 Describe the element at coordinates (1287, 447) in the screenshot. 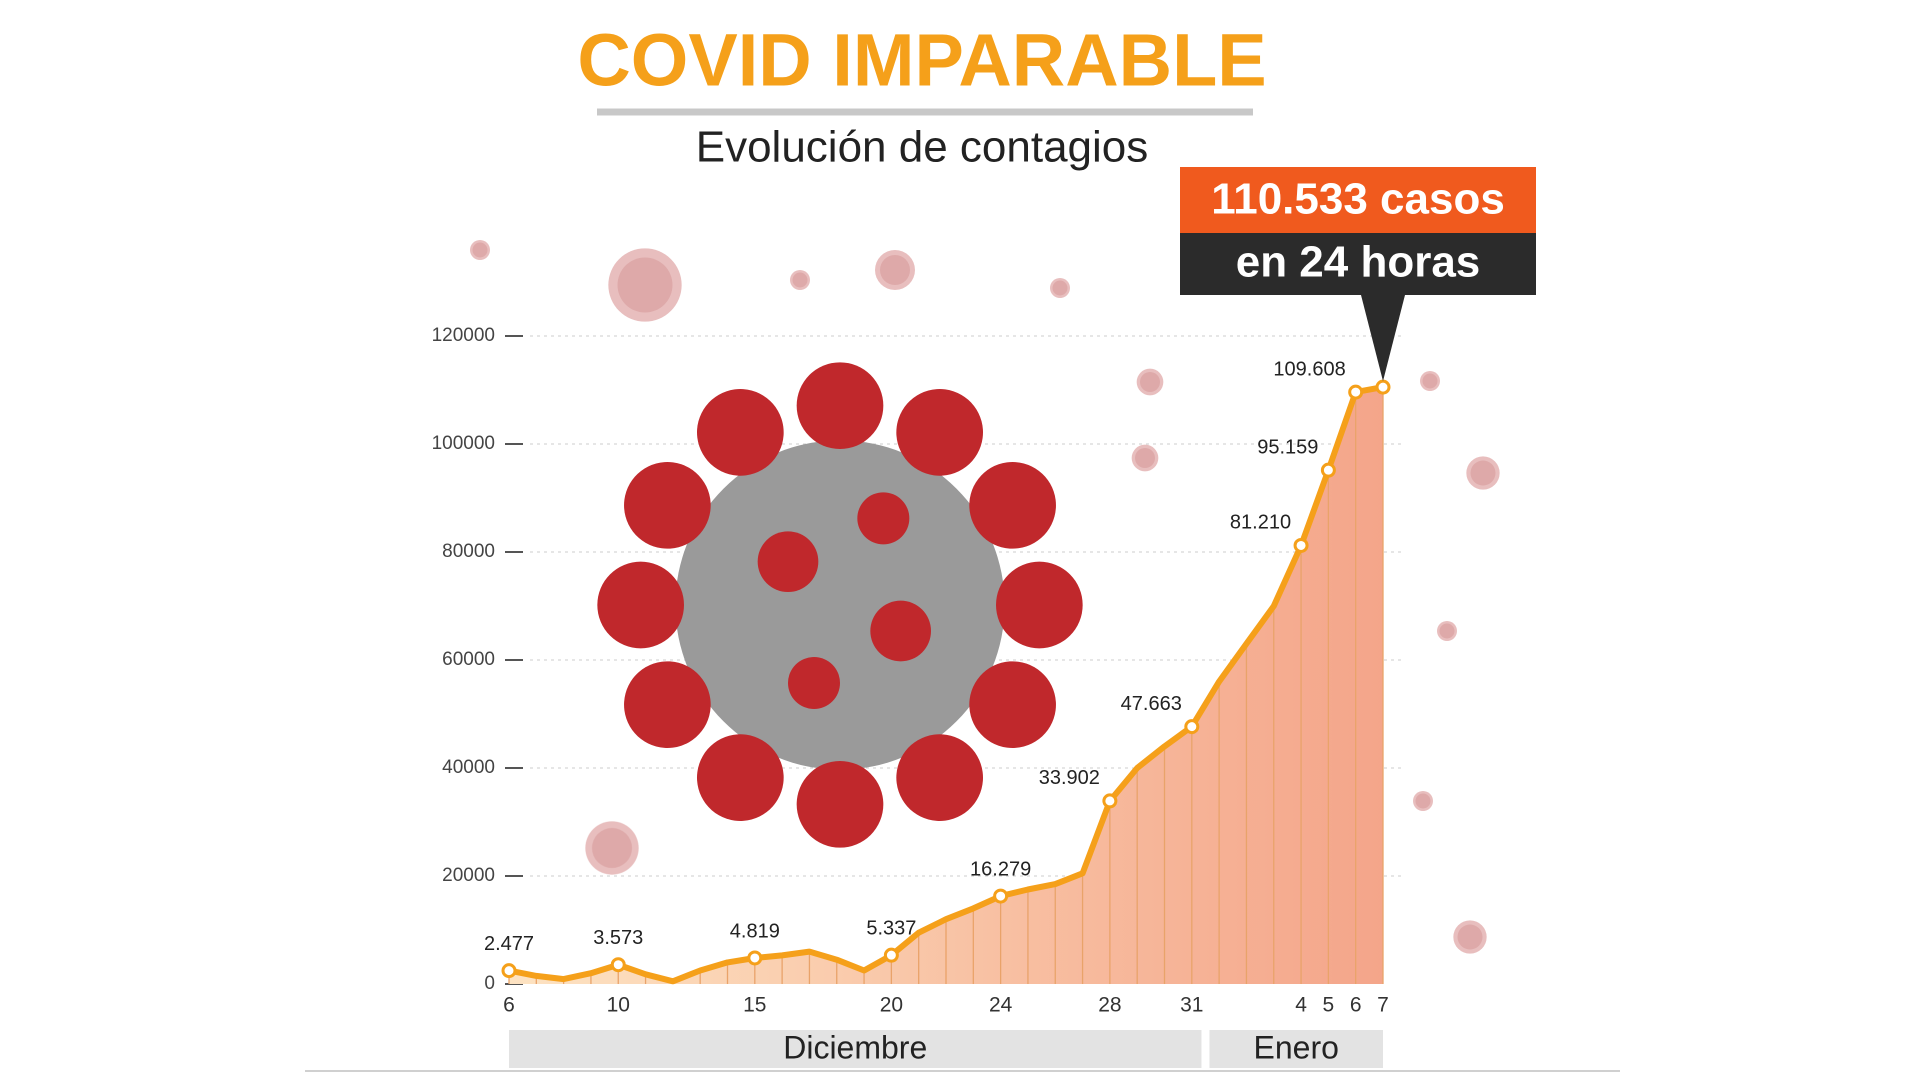

I see `data-label: 95.159` at that location.